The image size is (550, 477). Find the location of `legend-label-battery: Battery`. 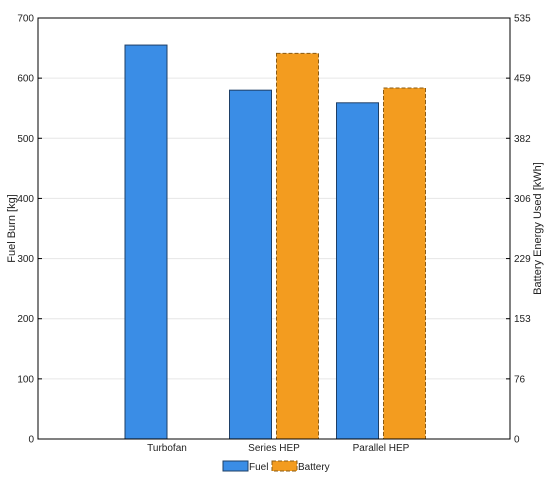

legend-label-battery: Battery is located at coordinates (314, 467).